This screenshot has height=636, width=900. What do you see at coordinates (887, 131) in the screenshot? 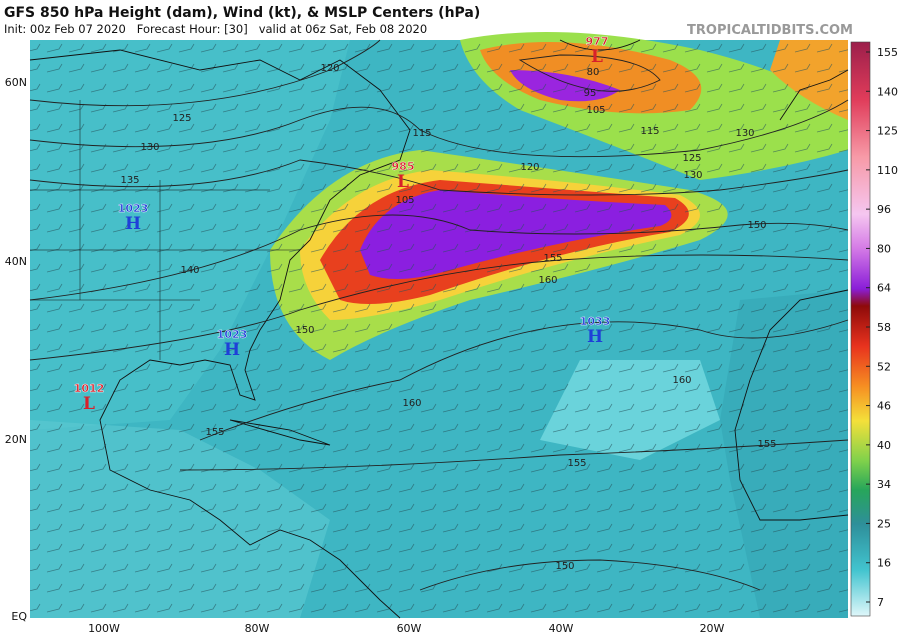
I see `colorbar-label: 125` at bounding box center [887, 131].